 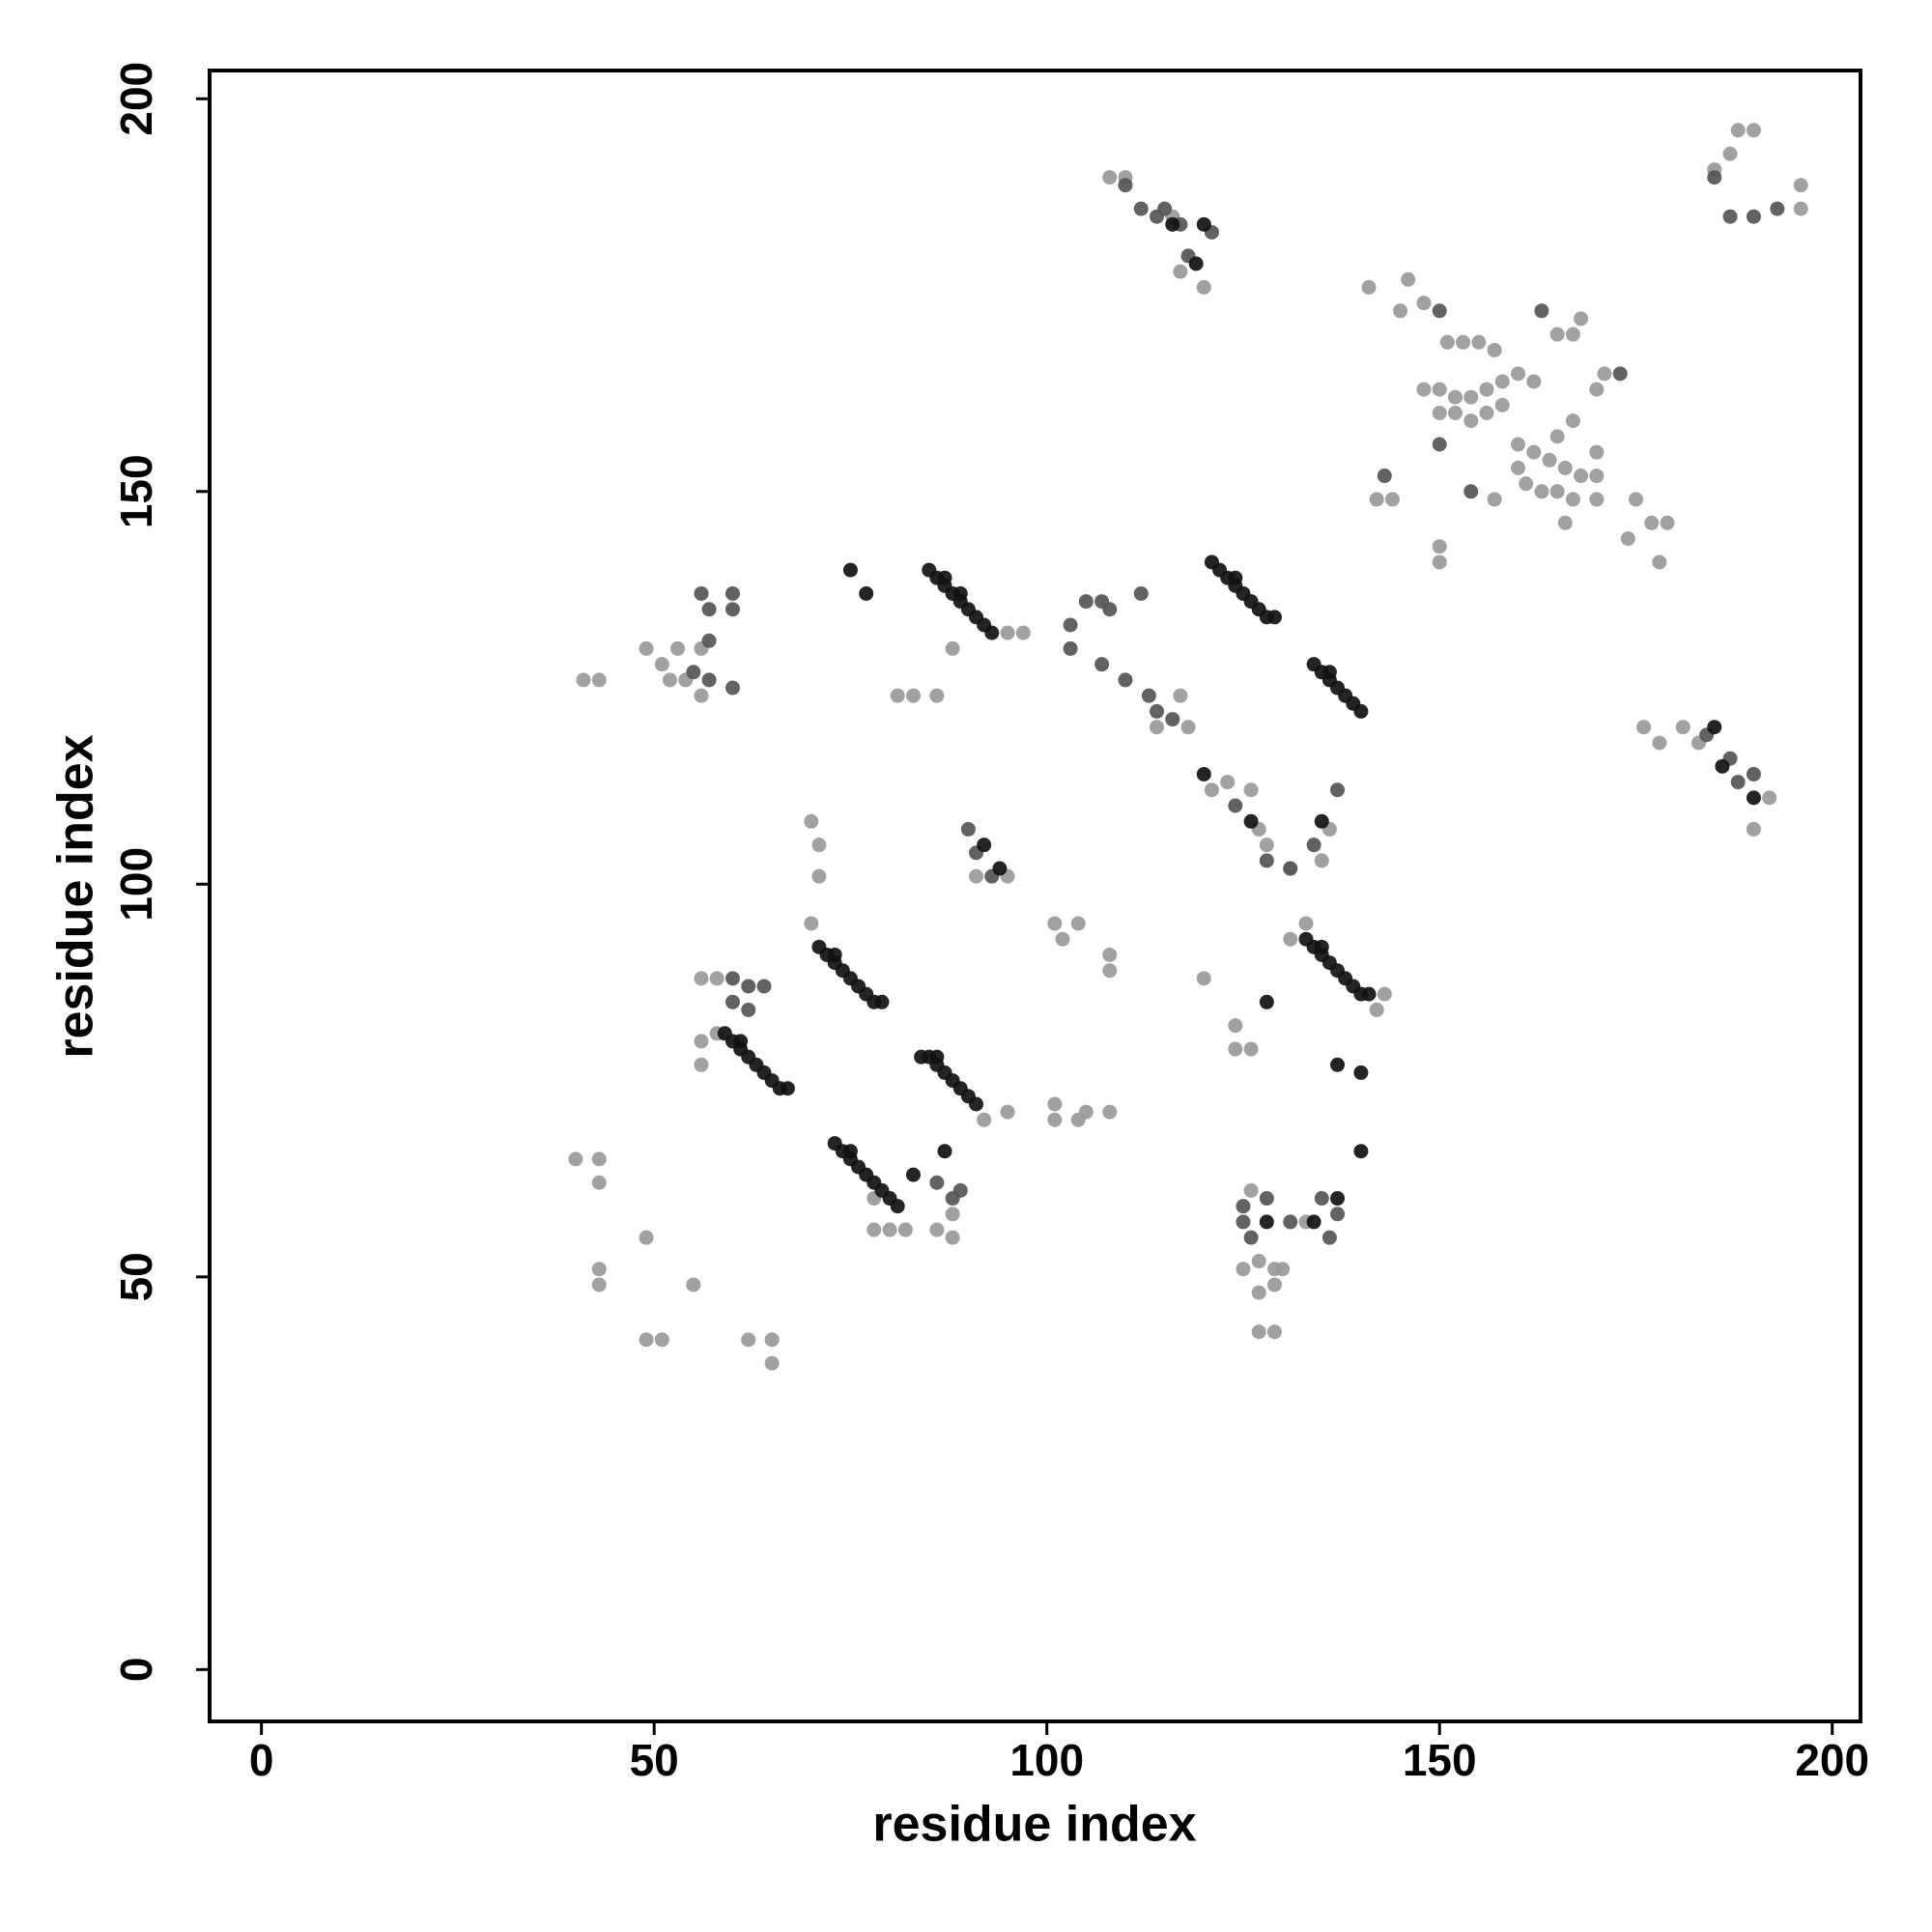 What do you see at coordinates (136, 99) in the screenshot?
I see `y-tick-label: 200` at bounding box center [136, 99].